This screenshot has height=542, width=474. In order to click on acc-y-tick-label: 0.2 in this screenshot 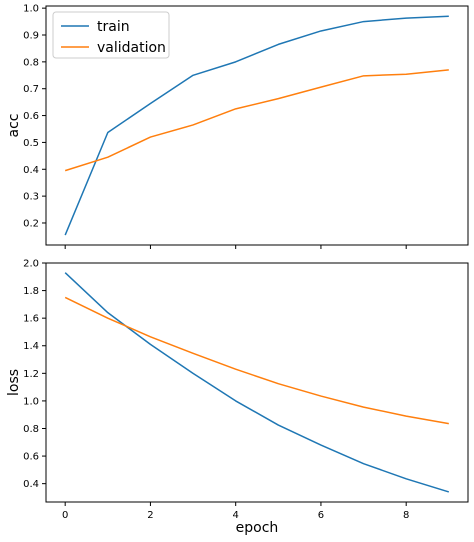, I will do `click(31, 223)`.